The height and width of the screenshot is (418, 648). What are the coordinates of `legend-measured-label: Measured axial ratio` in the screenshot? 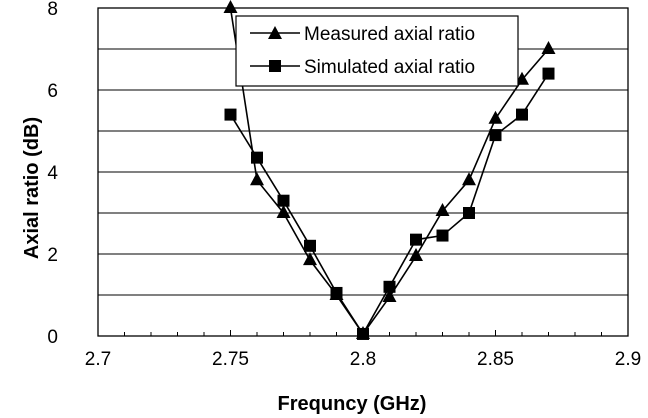 It's located at (389, 34).